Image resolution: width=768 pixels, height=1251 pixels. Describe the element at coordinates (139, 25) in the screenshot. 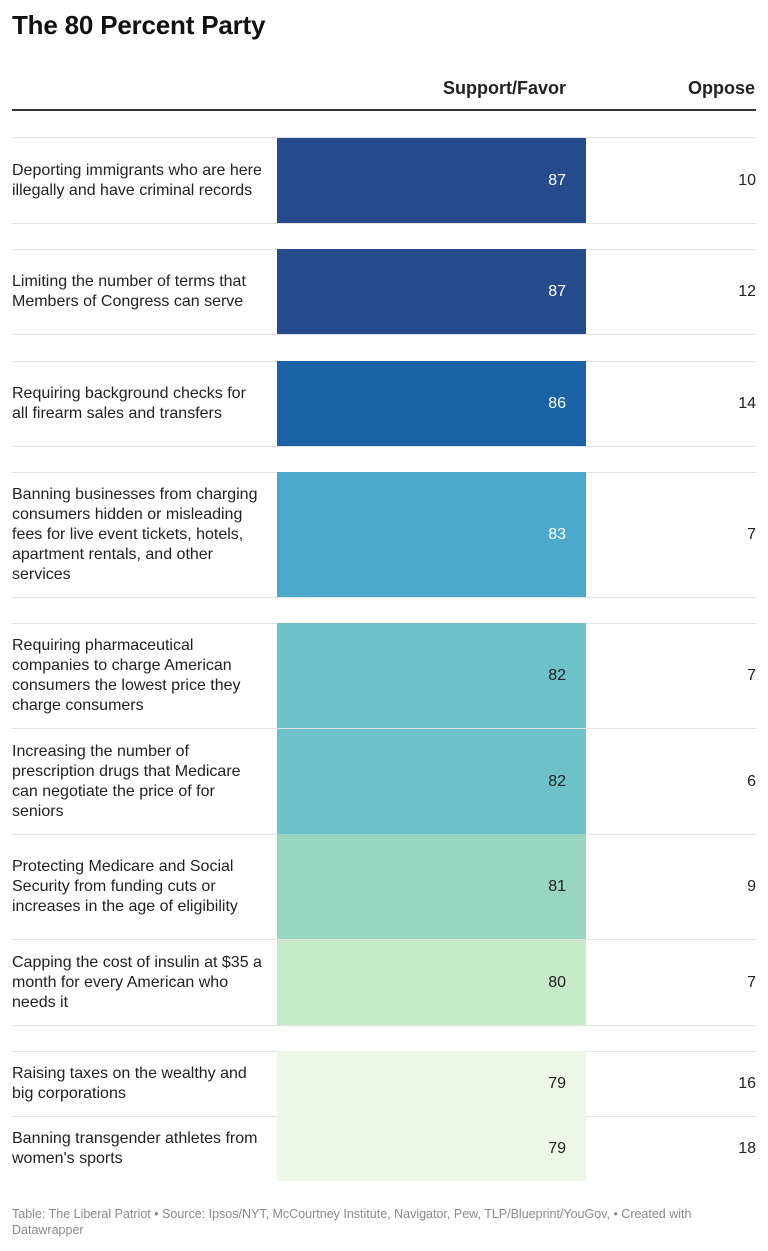

I see `chart-title: The 80 Percent Party` at that location.